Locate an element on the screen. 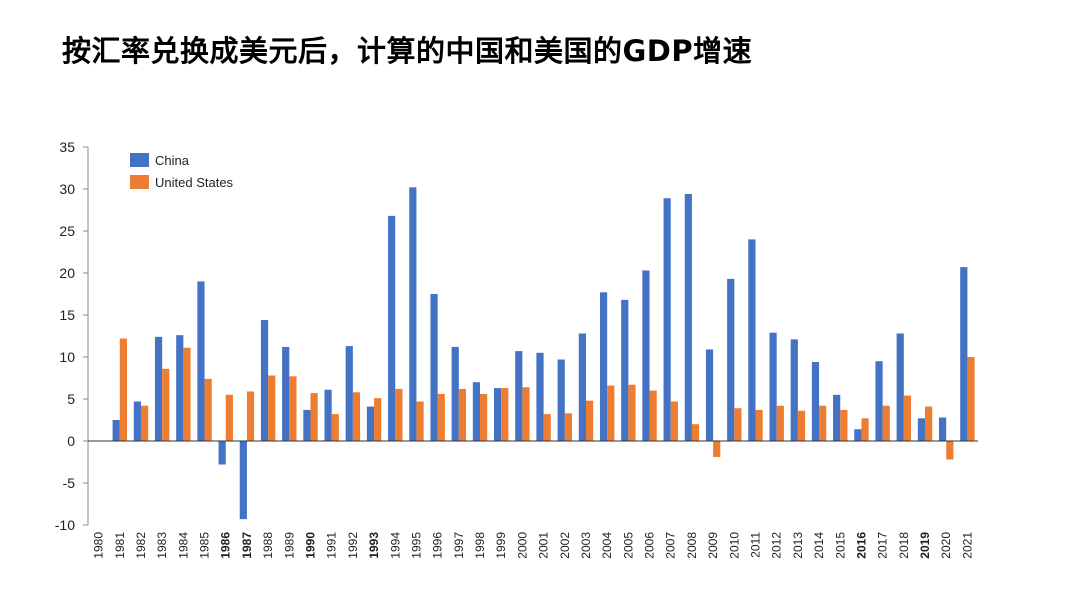 This screenshot has width=1080, height=593. us-bar-2015 is located at coordinates (844, 425).